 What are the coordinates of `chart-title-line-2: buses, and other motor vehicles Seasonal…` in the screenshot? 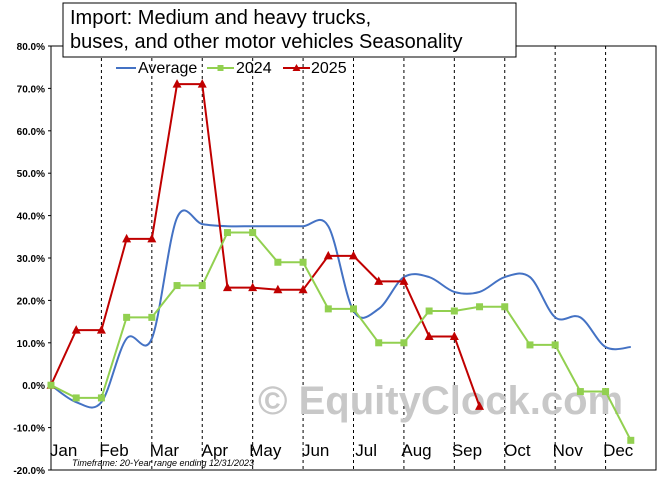 It's located at (266, 42).